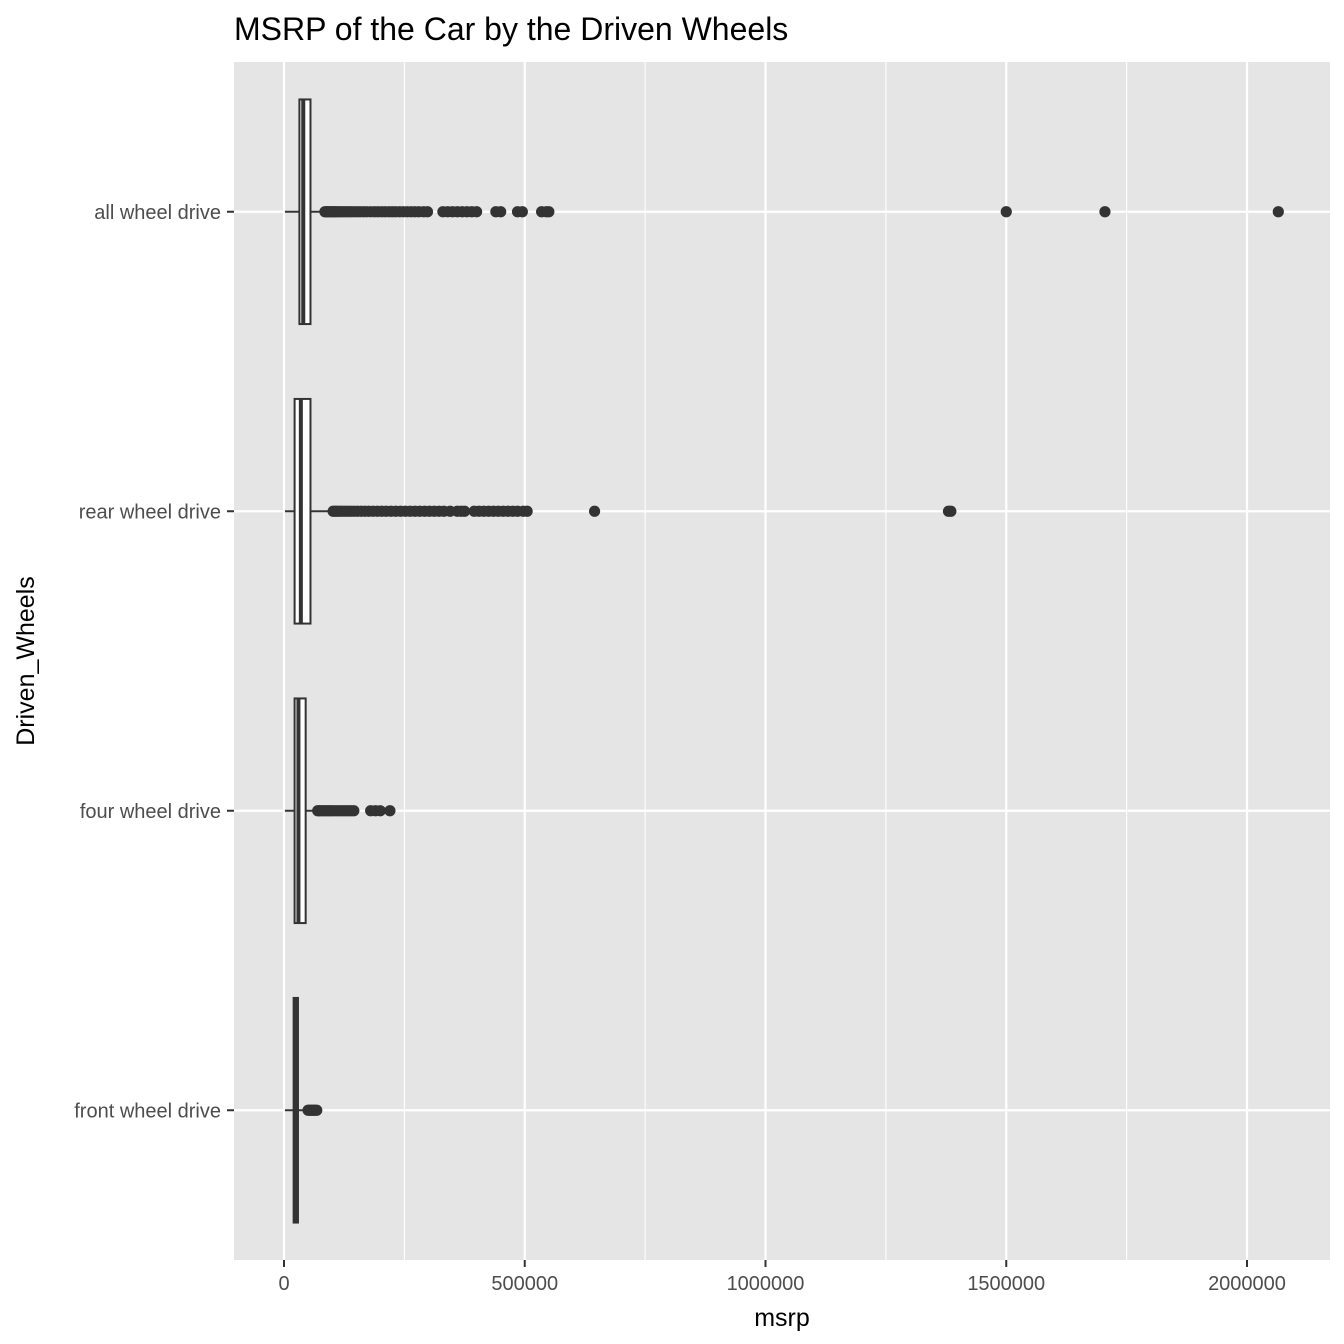  Describe the element at coordinates (784, 212) in the screenshot. I see `box-group-all-wheel-drive` at that location.